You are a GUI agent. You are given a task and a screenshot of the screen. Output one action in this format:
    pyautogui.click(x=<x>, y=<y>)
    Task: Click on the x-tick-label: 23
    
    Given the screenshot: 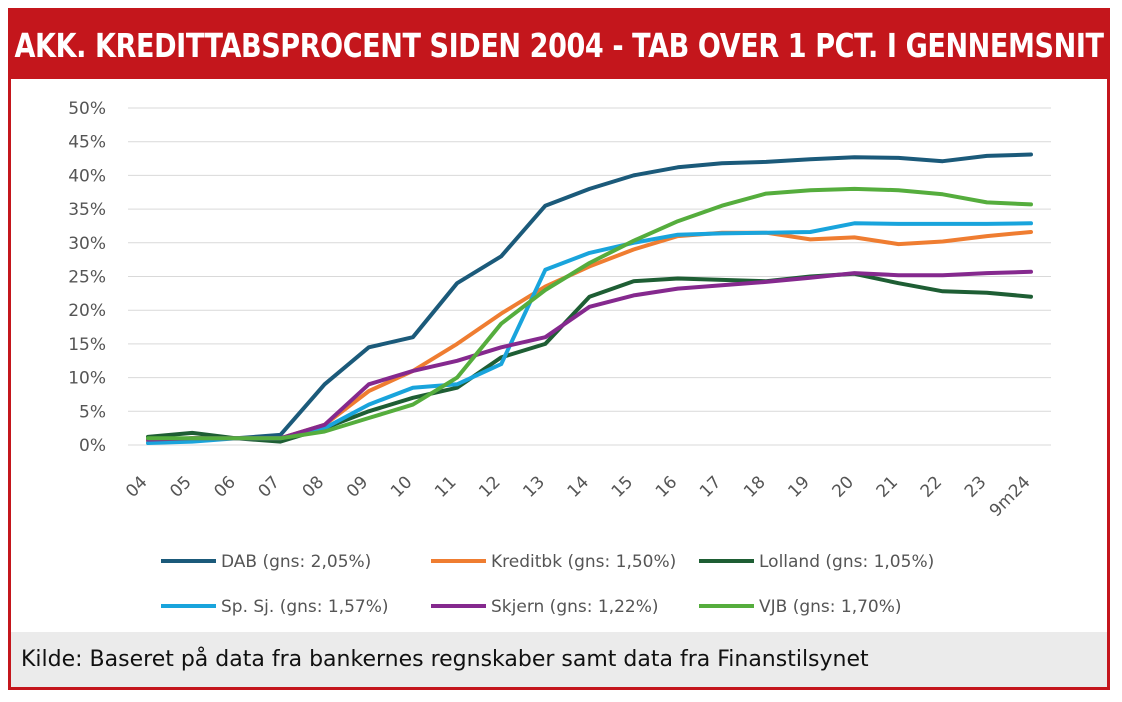 What is the action you would take?
    pyautogui.click(x=975, y=486)
    